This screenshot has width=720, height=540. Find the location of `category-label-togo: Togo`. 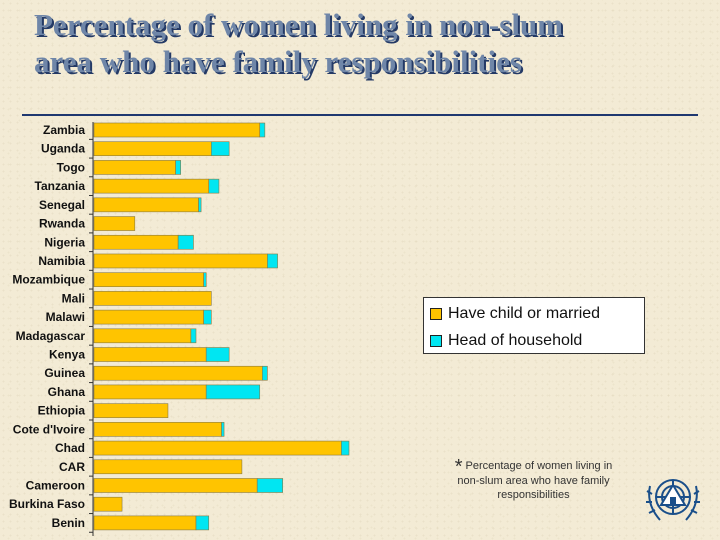

category-label-togo: Togo is located at coordinates (71, 167).